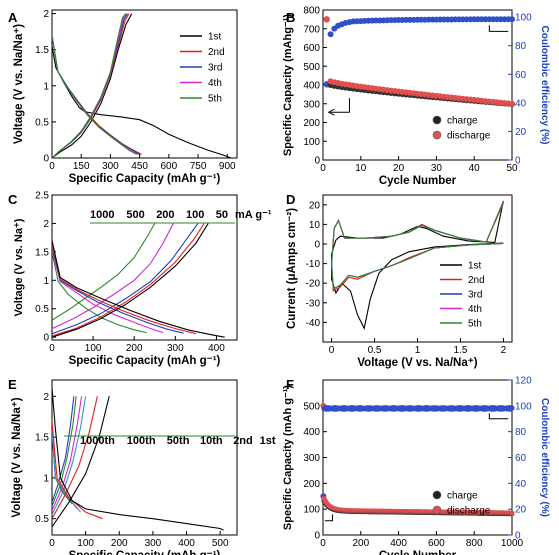  Describe the element at coordinates (475, 295) in the screenshot. I see `legend-label: 3rd` at that location.